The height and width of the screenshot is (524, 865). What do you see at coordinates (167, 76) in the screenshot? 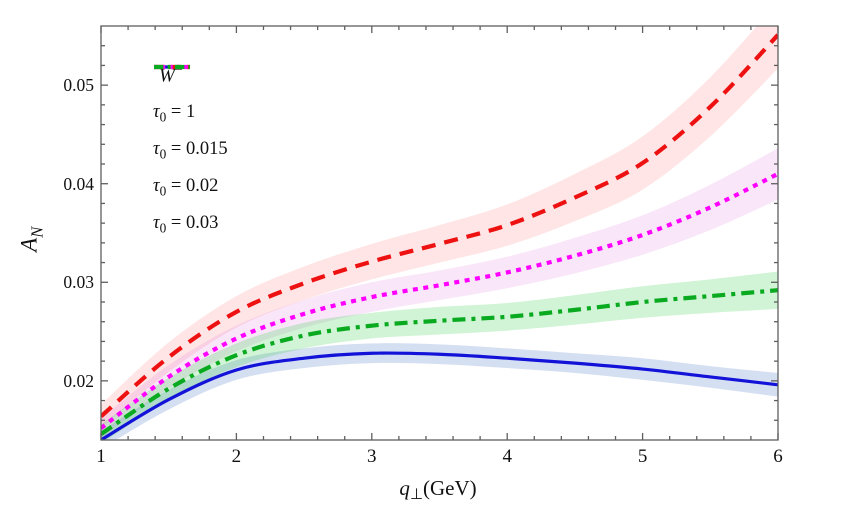
I see `legend-title-symbol: W` at bounding box center [167, 76].